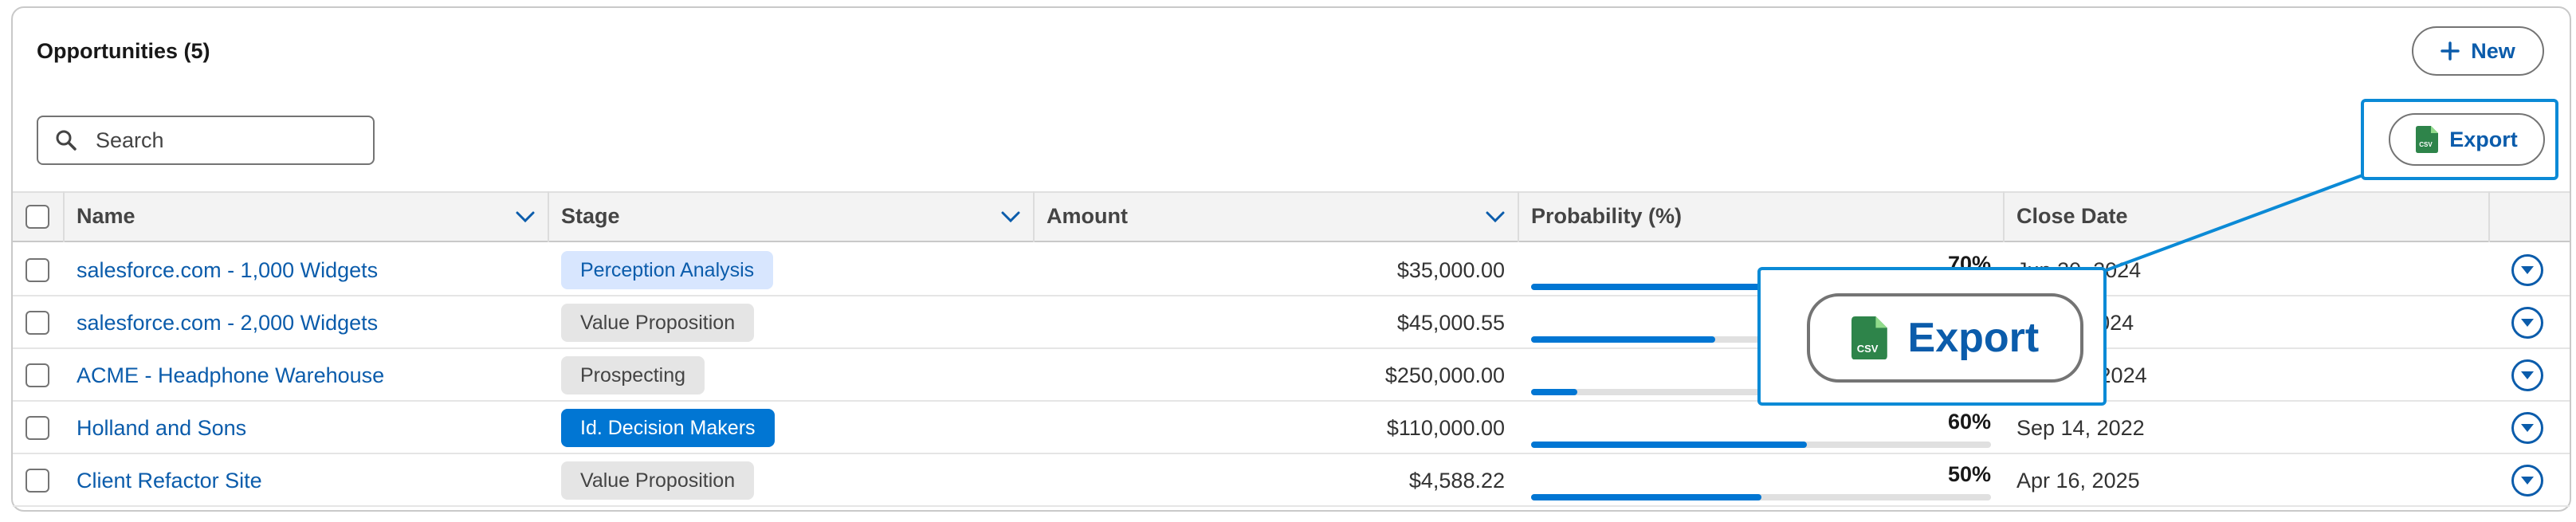  What do you see at coordinates (123, 51) in the screenshot?
I see `title: Opportunities (5)` at bounding box center [123, 51].